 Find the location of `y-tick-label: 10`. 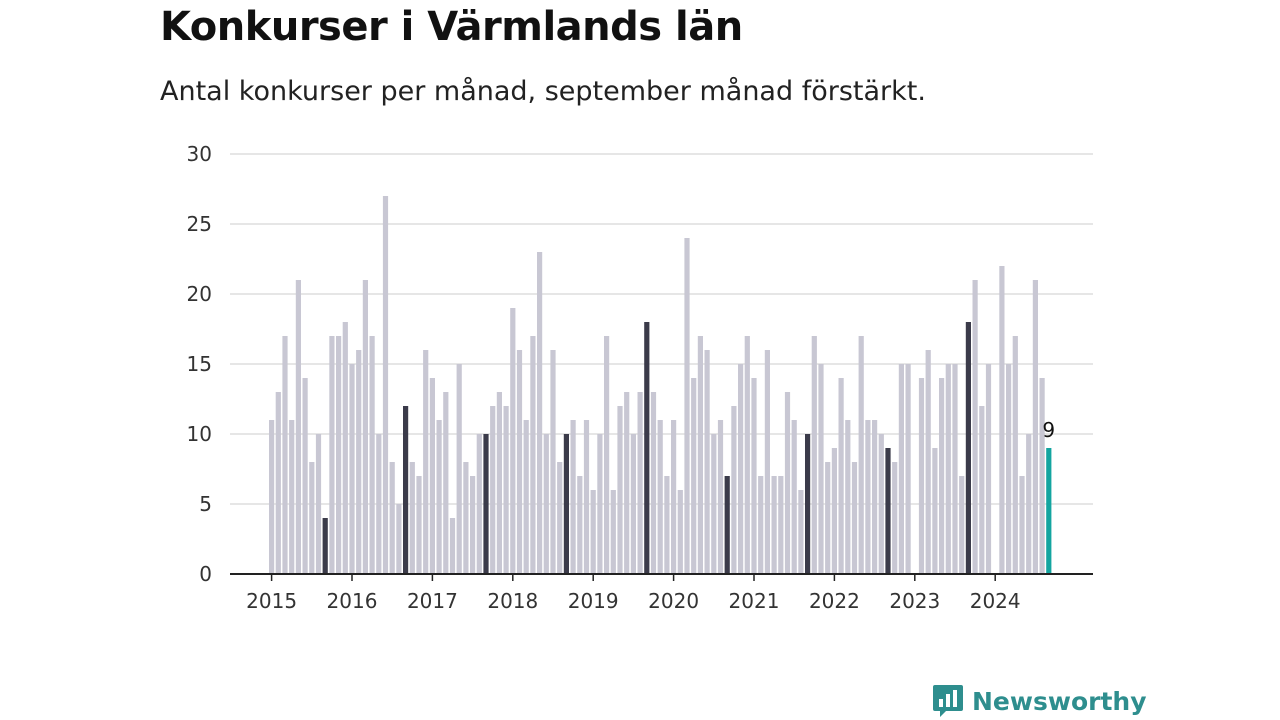

y-tick-label: 10 is located at coordinates (199, 434).